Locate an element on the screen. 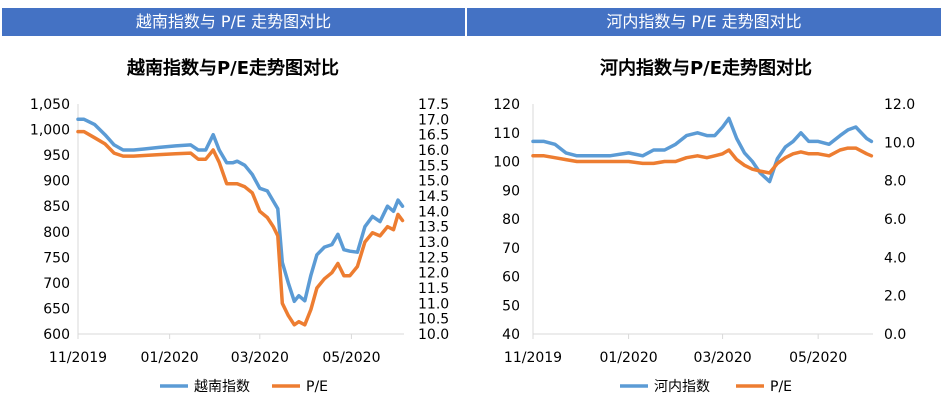 The width and height of the screenshot is (943, 413). y-left-tick-label: 1,050 is located at coordinates (50, 105).